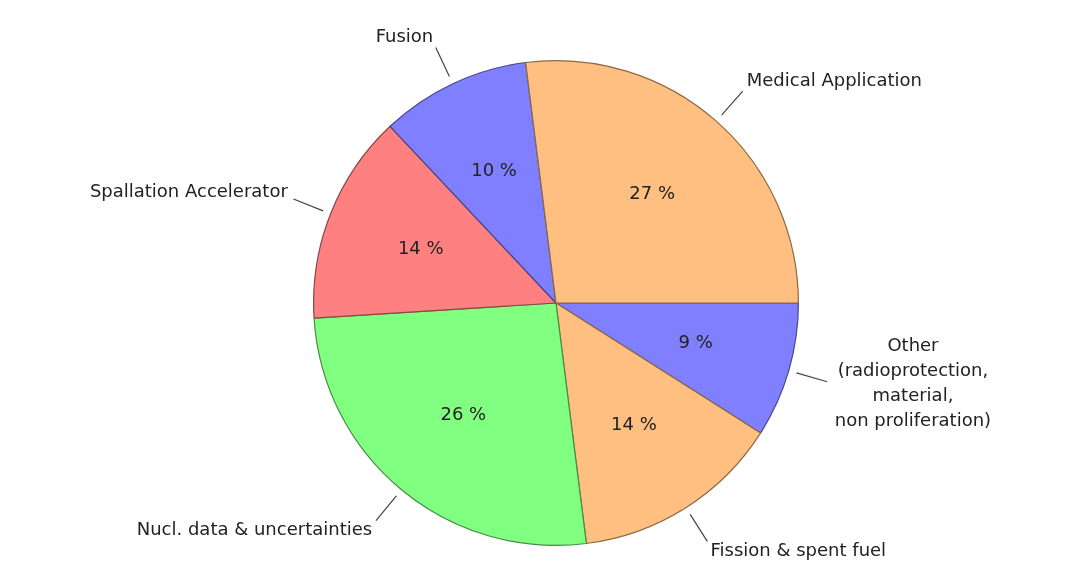 This screenshot has width=1067, height=584. What do you see at coordinates (463, 413) in the screenshot?
I see `data-label: 26 %` at bounding box center [463, 413].